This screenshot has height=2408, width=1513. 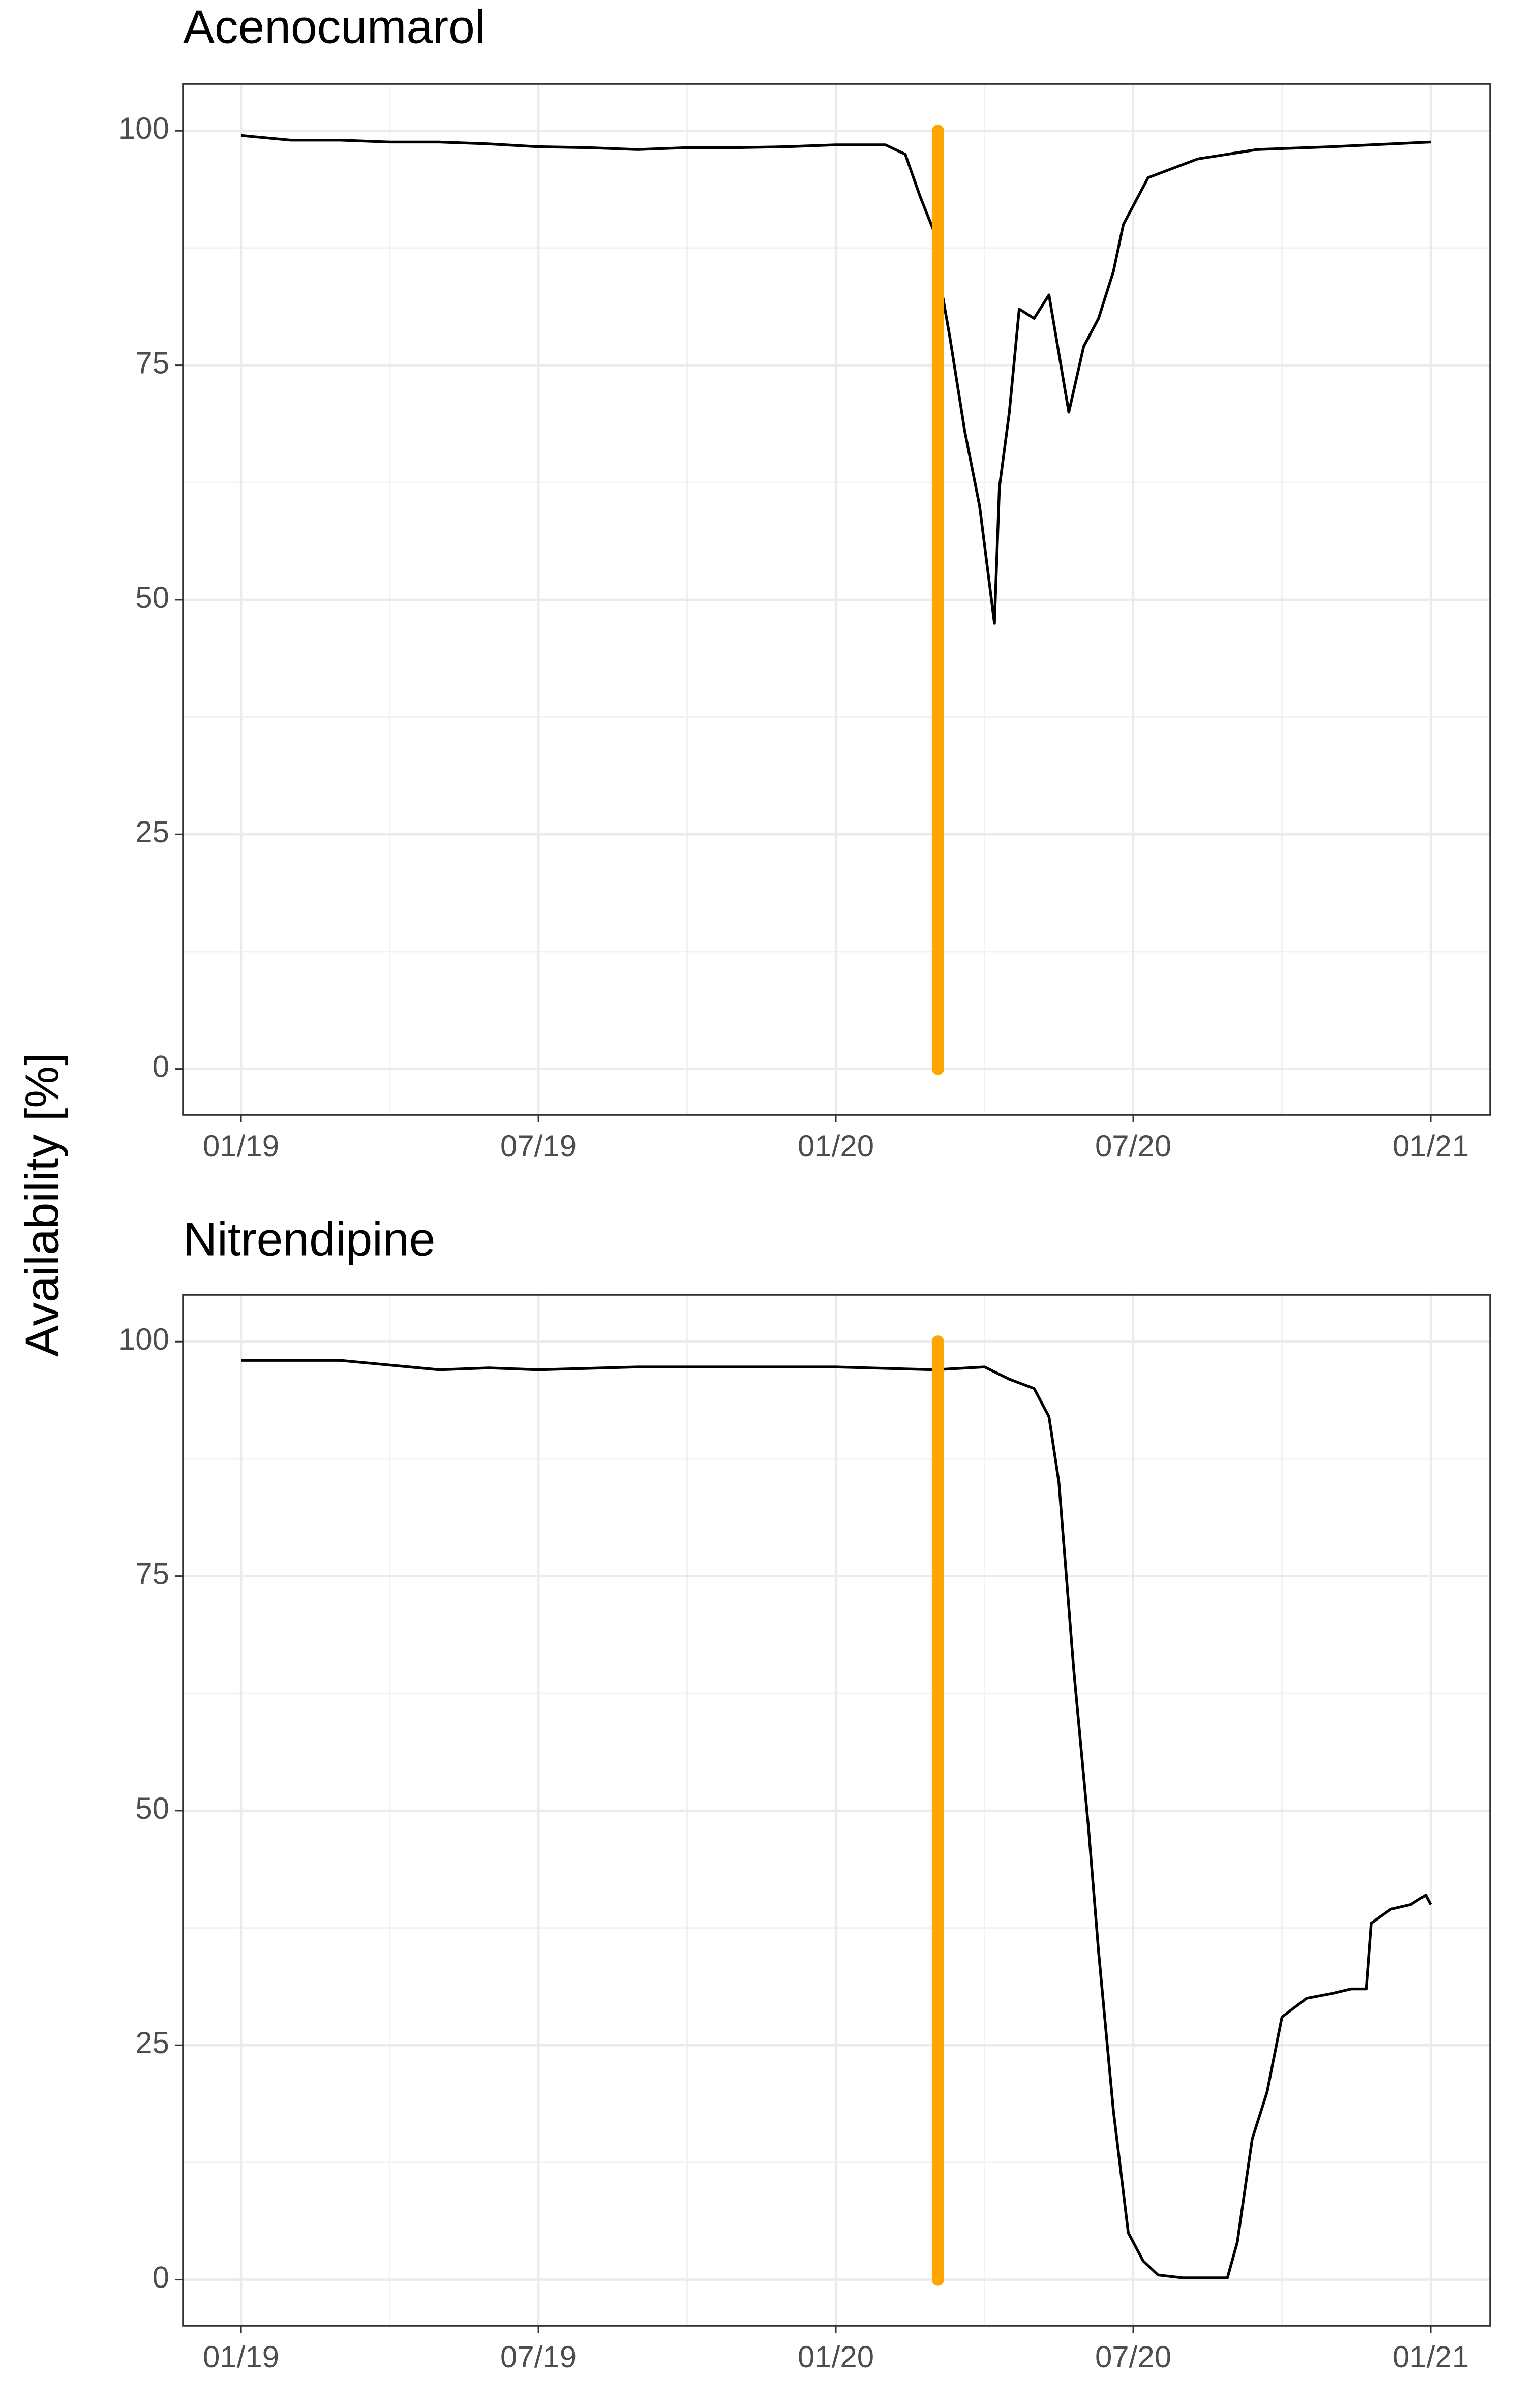 I want to click on y-axis-label: Availability [%], so click(x=42, y=1205).